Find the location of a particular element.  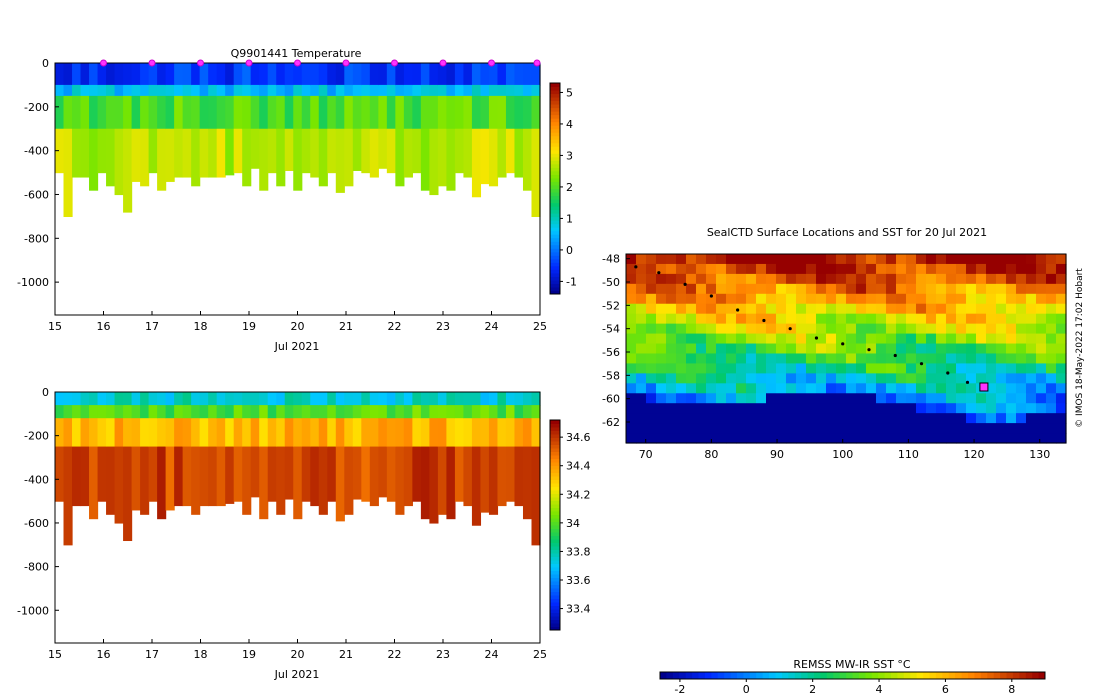

y-tick-label: -600 is located at coordinates (36, 523).